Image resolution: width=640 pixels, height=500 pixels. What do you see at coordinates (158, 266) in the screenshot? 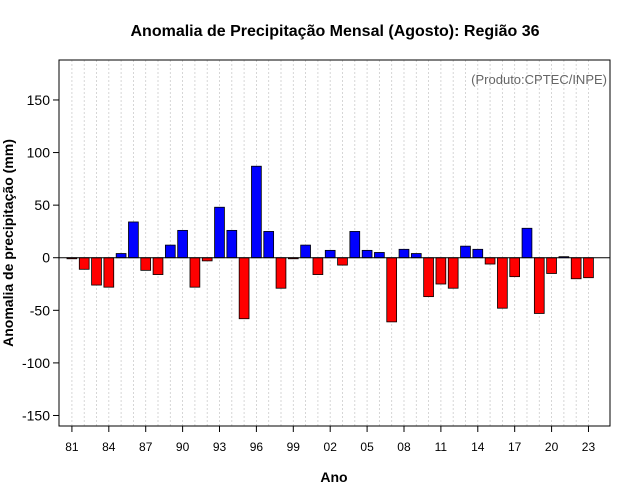
I see `bar-1988` at bounding box center [158, 266].